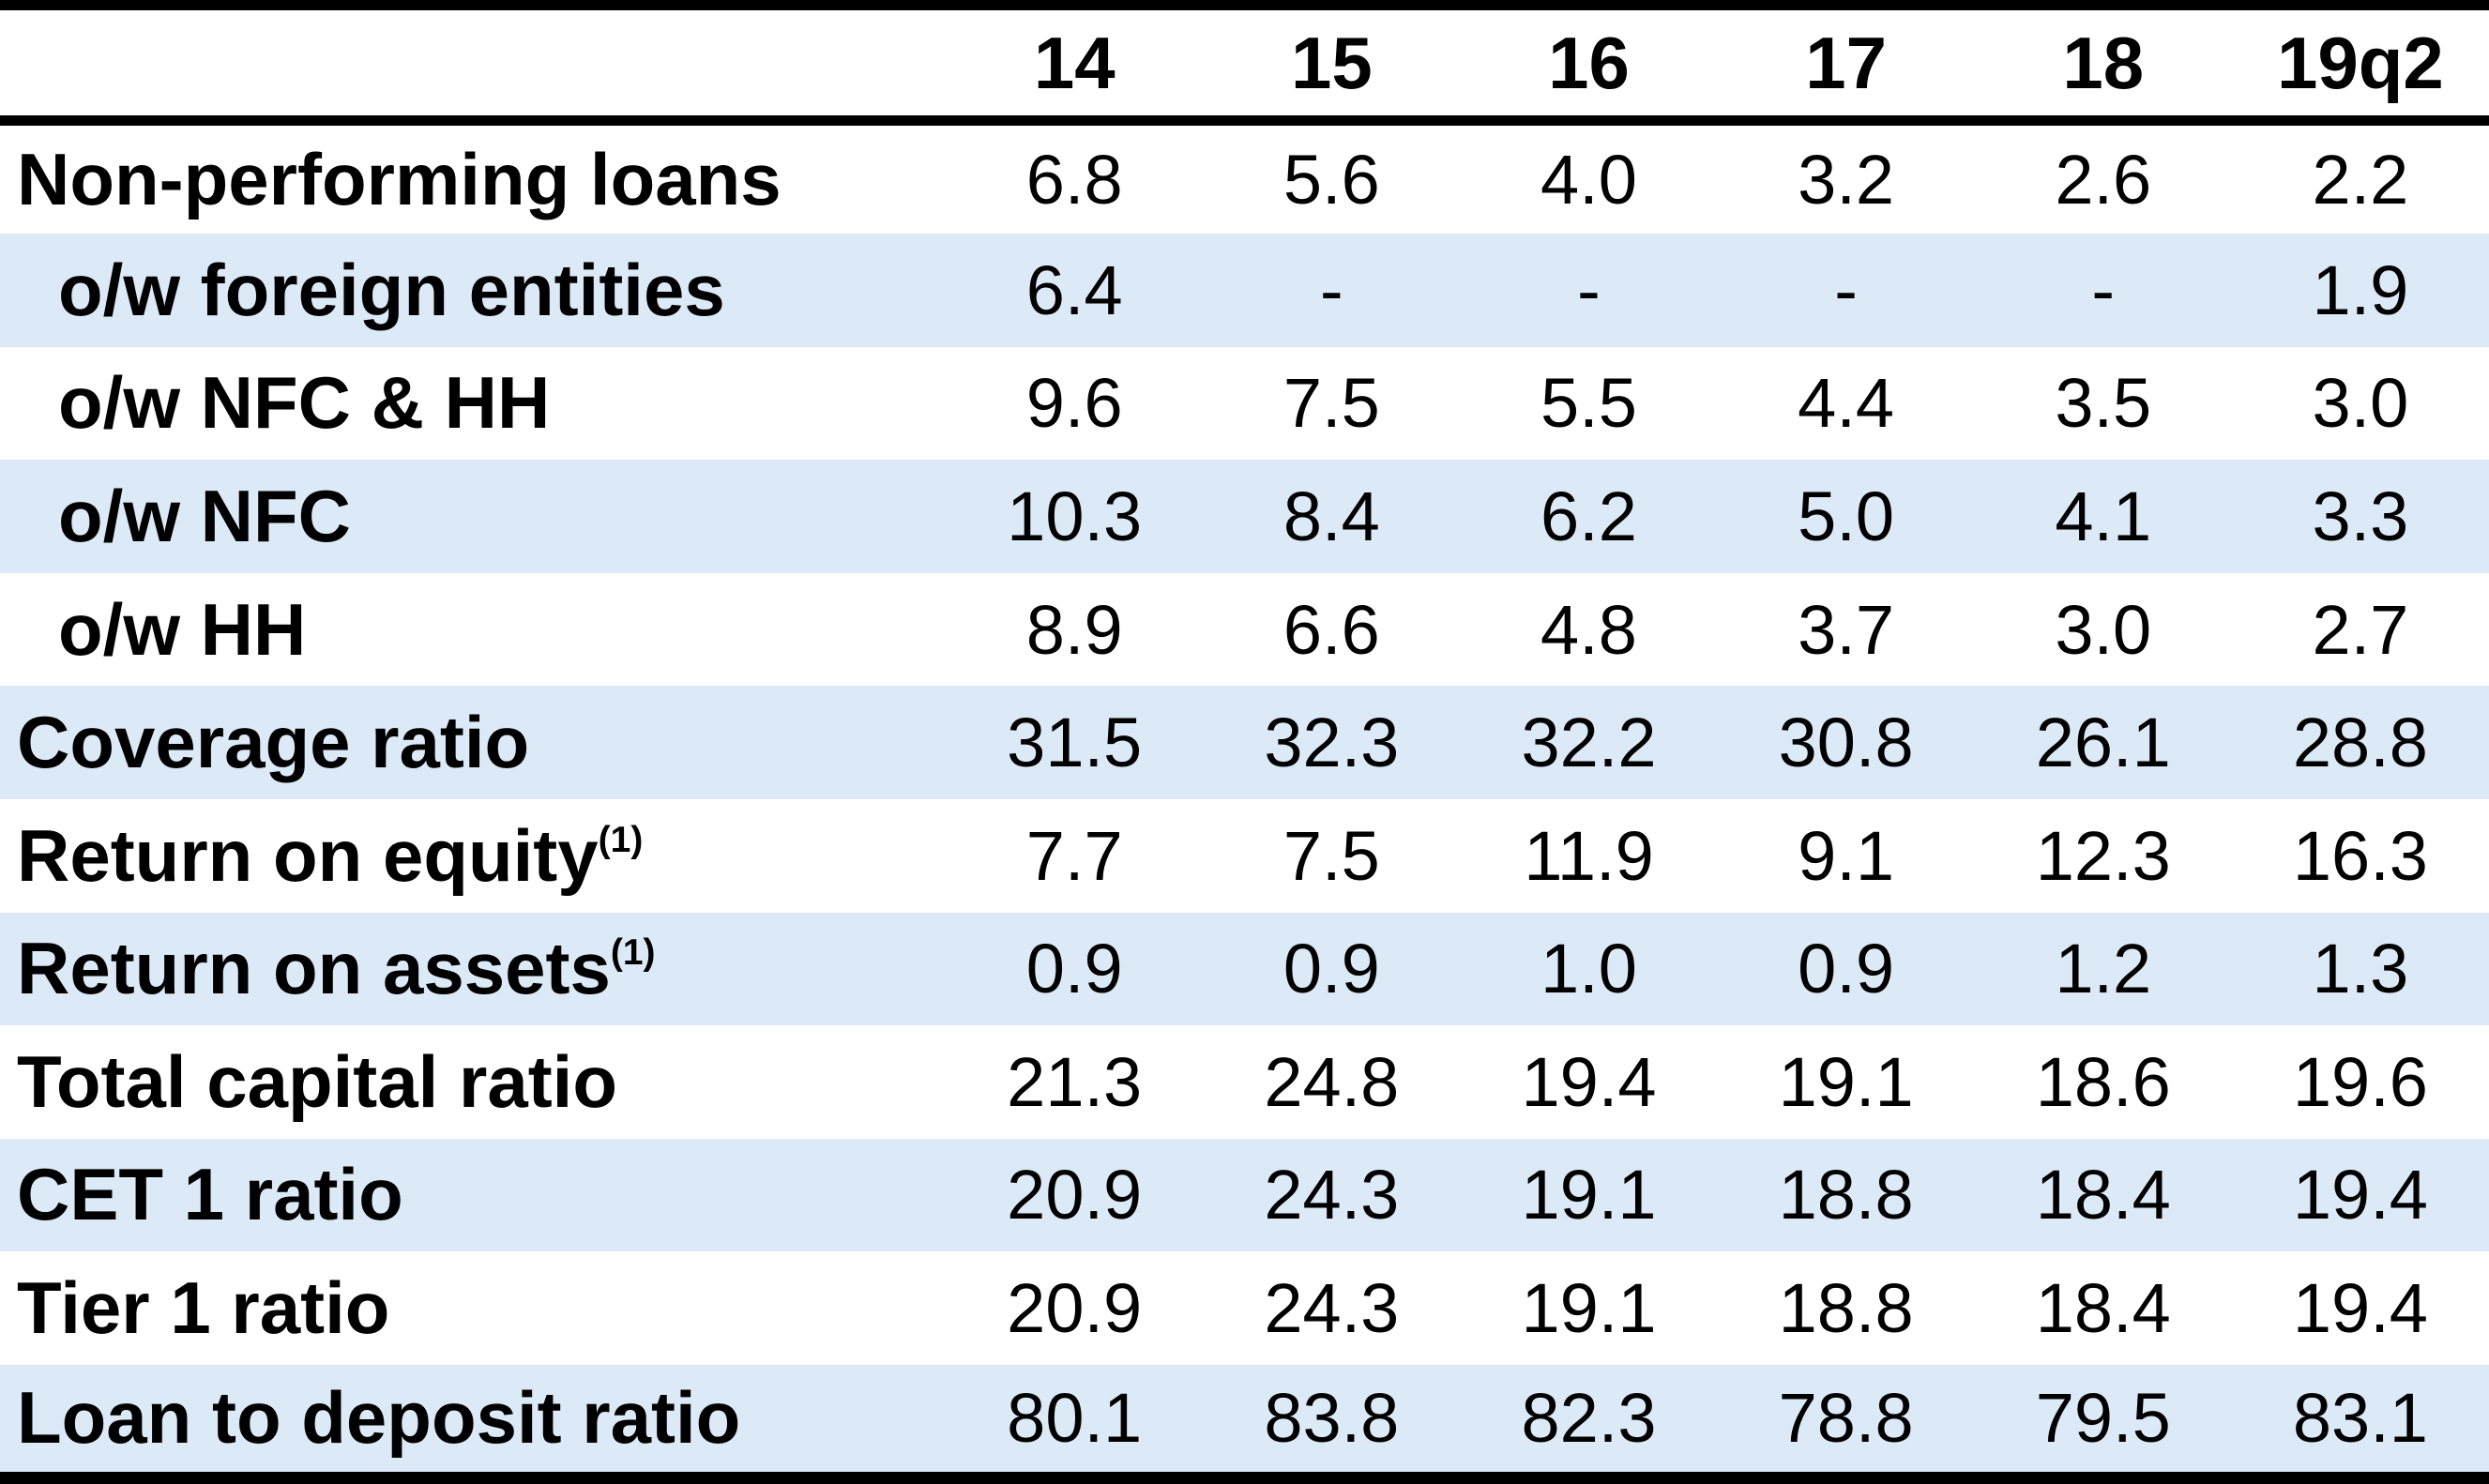 This screenshot has height=1484, width=2489. I want to click on corner-cell, so click(474, 66).